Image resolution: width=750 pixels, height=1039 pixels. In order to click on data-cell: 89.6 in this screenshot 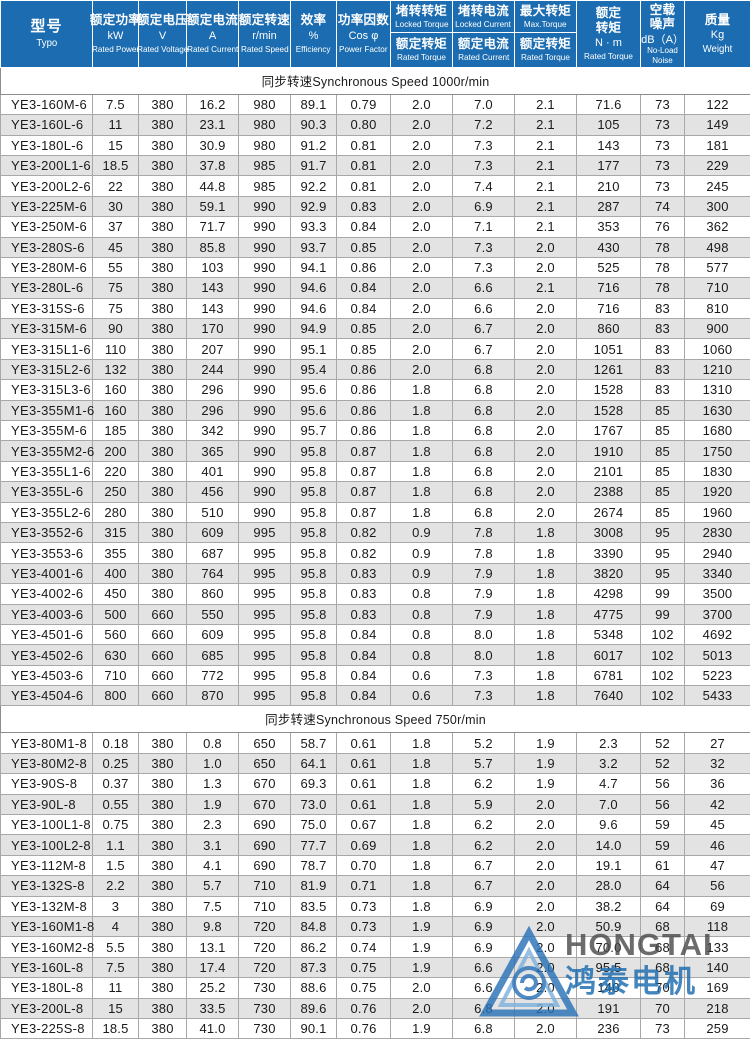, I will do `click(314, 1008)`.